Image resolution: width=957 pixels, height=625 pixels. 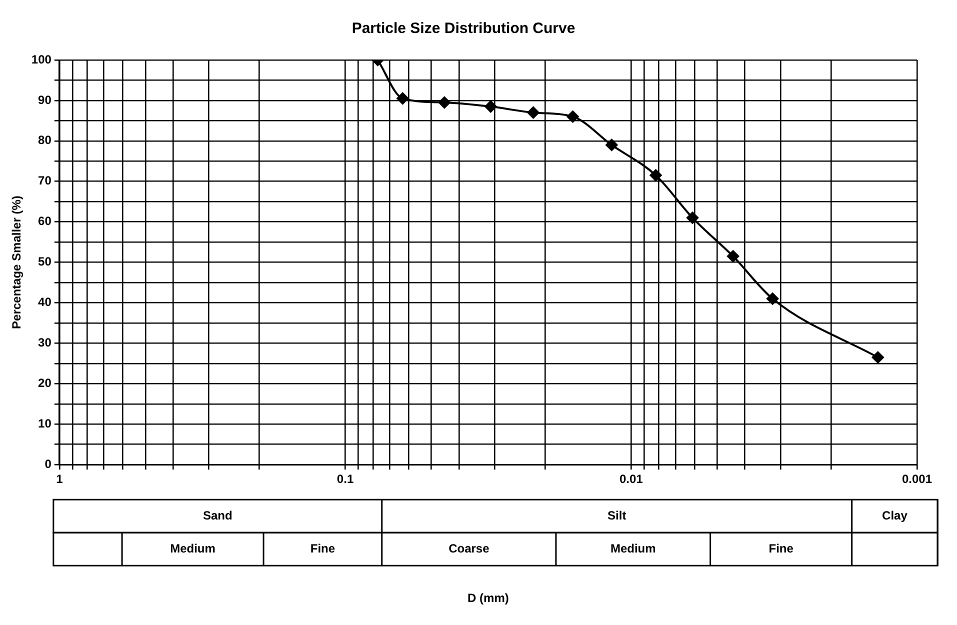 What do you see at coordinates (469, 548) in the screenshot?
I see `text: Coarse` at bounding box center [469, 548].